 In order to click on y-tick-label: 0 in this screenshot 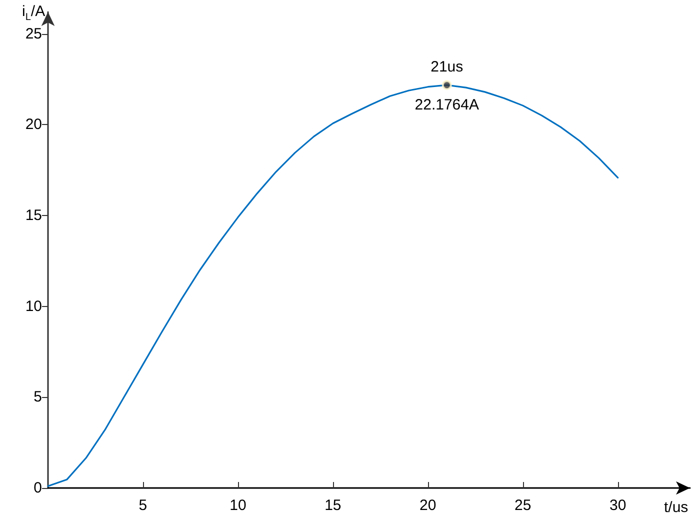, I will do `click(38, 488)`.